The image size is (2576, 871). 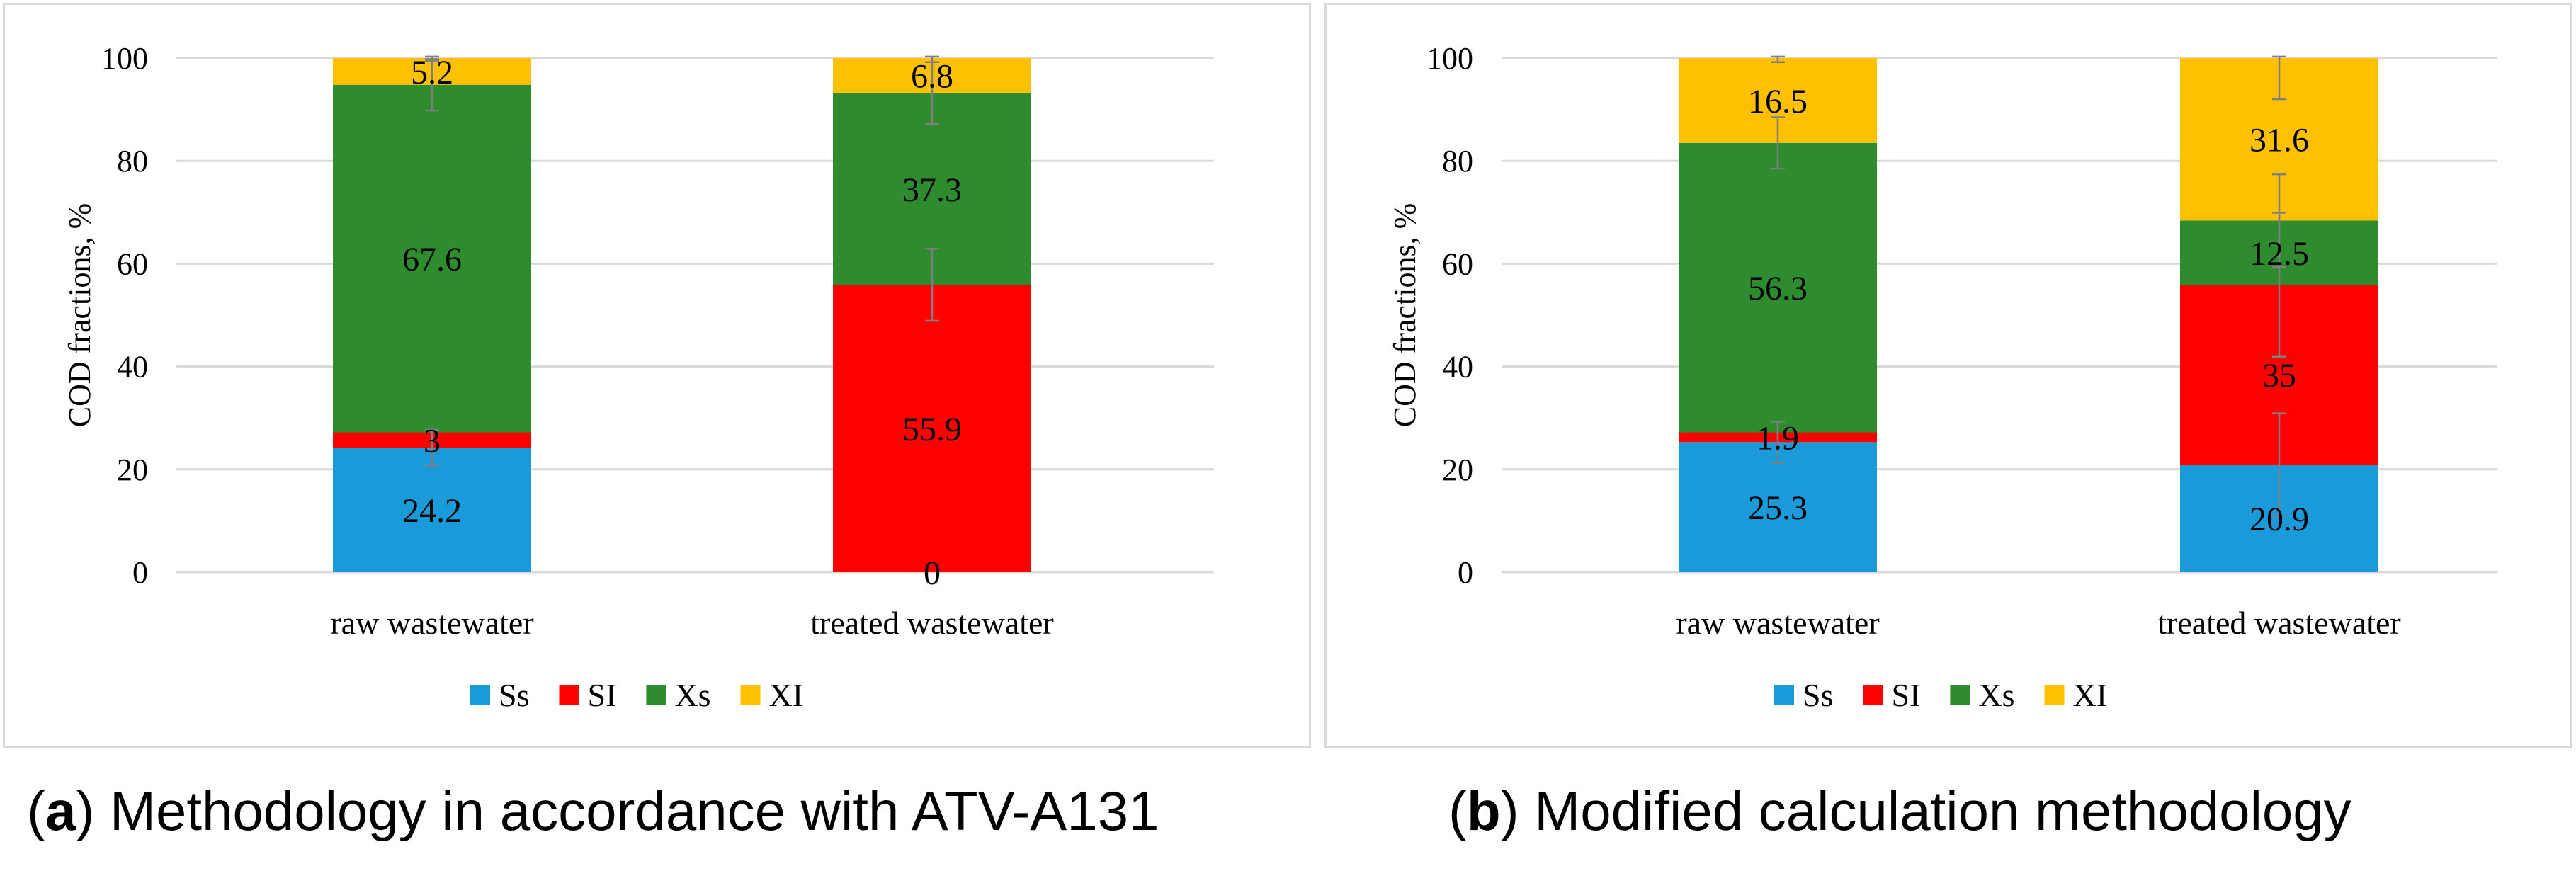 What do you see at coordinates (2279, 375) in the screenshot?
I see `data-label-SI-1: 35` at bounding box center [2279, 375].